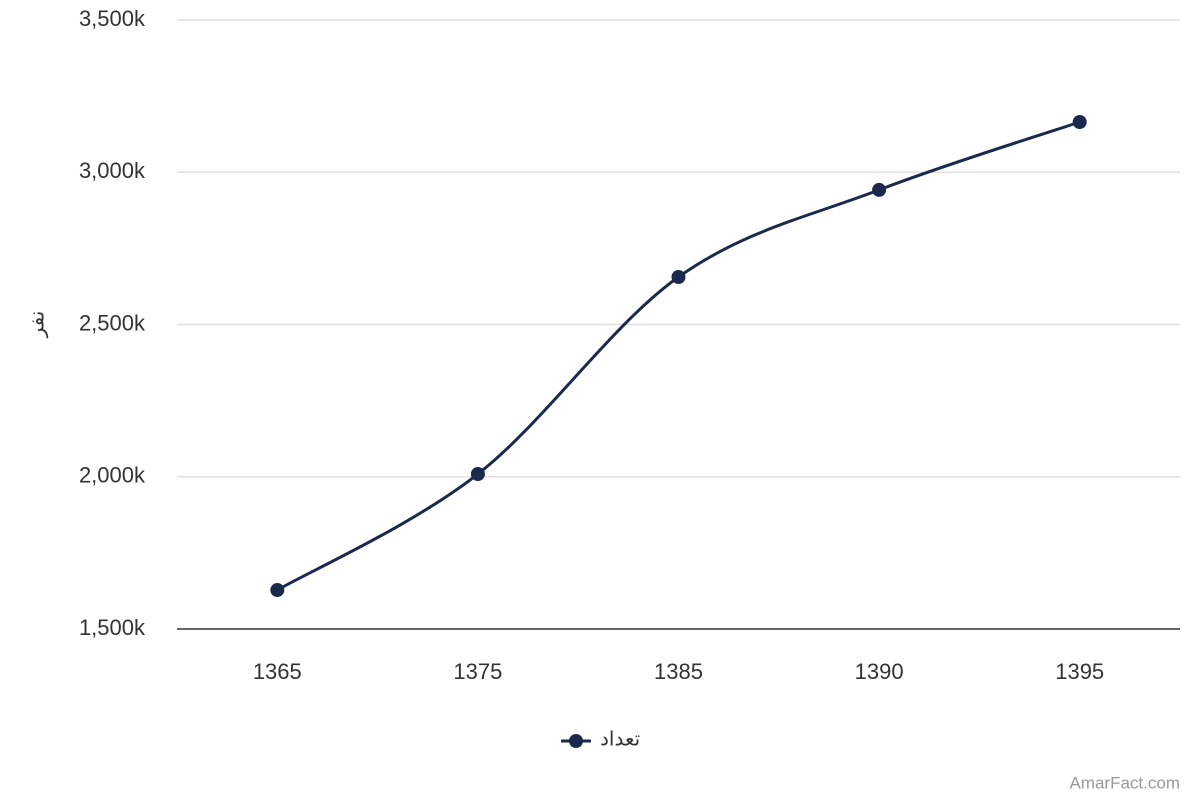  Describe the element at coordinates (576, 741) in the screenshot. I see `legend-marker` at that location.